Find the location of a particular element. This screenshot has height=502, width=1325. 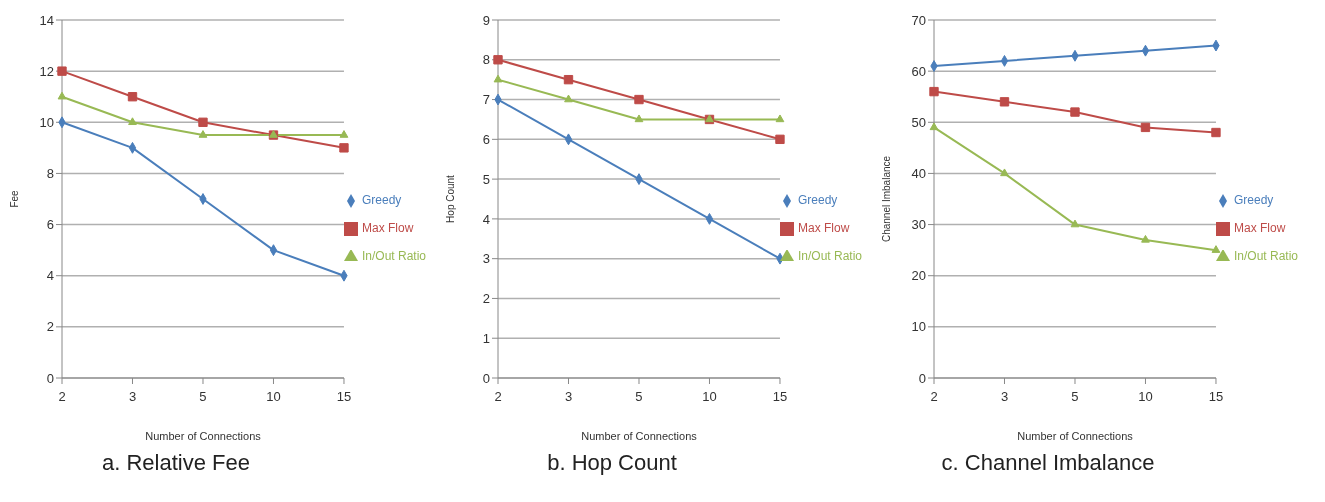

y-tick-label: 70 is located at coordinates (918, 20).